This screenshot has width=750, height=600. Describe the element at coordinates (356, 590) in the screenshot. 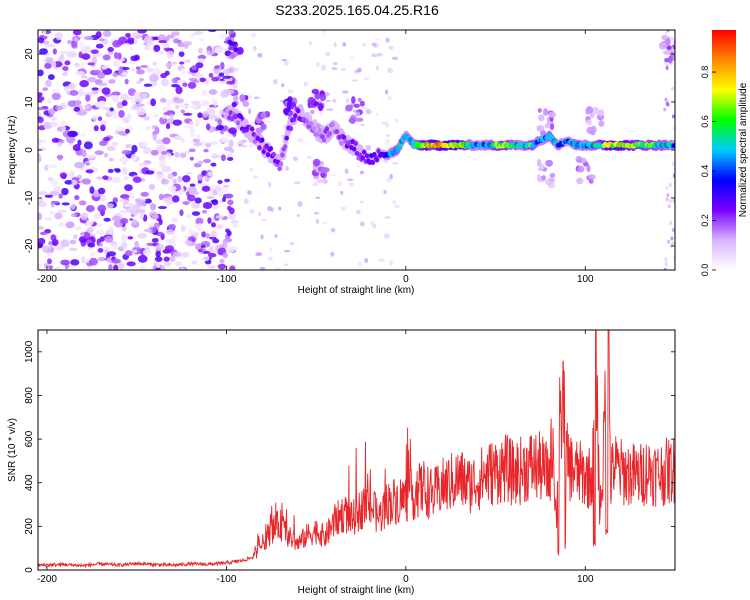

I see `snr-x-label: Height of straight line (km)` at that location.